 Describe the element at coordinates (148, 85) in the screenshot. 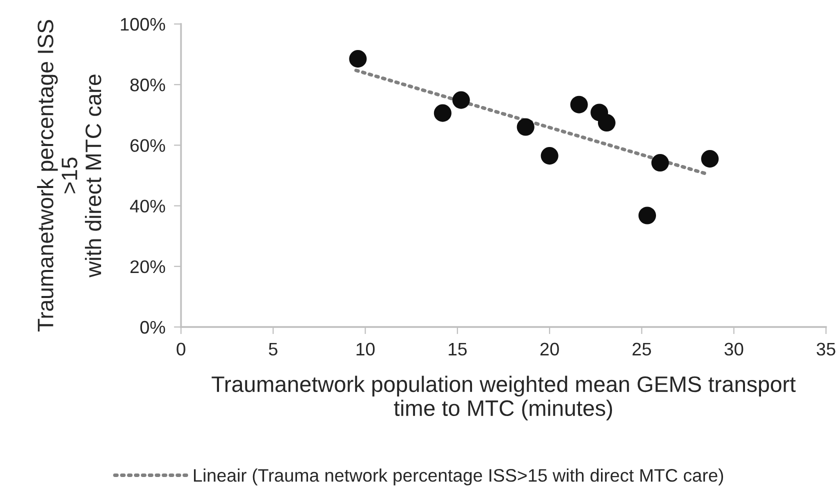

I see `y-tick-label: 80%` at that location.